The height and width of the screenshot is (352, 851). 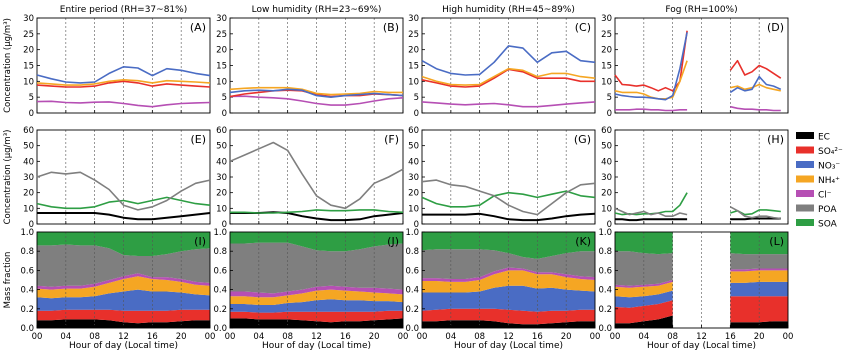 What do you see at coordinates (824, 138) in the screenshot?
I see `legend-label: EC` at bounding box center [824, 138].